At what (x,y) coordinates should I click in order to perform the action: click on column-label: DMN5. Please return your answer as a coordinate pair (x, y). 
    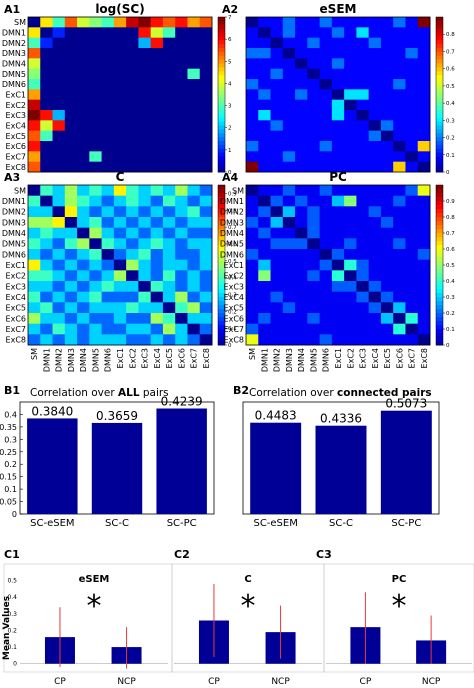
    Looking at the image, I should click on (313, 360).